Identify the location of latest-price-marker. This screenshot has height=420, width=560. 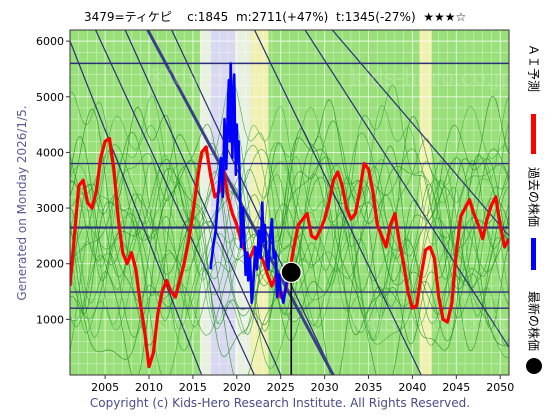
(291, 272).